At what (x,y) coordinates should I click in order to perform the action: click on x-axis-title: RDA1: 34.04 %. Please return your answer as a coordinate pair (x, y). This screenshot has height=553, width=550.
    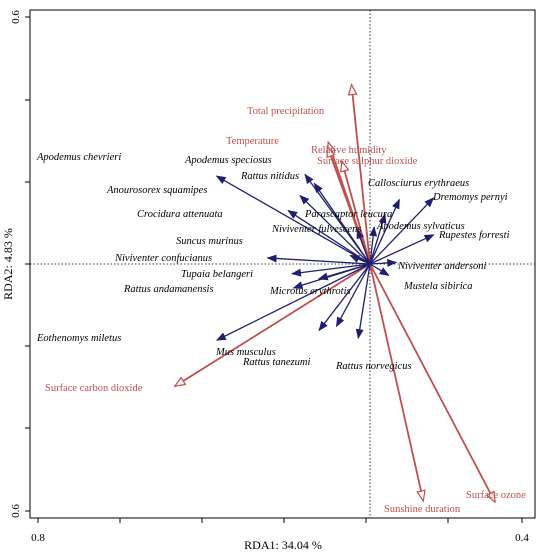
    Looking at the image, I should click on (283, 545).